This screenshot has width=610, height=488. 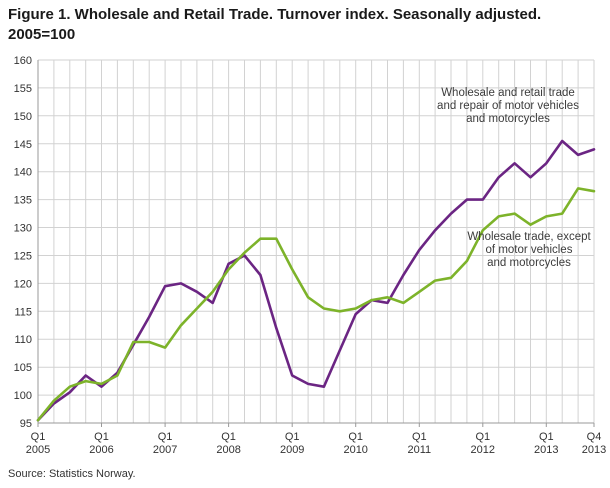 I want to click on svg-text: 2005, so click(x=38, y=450).